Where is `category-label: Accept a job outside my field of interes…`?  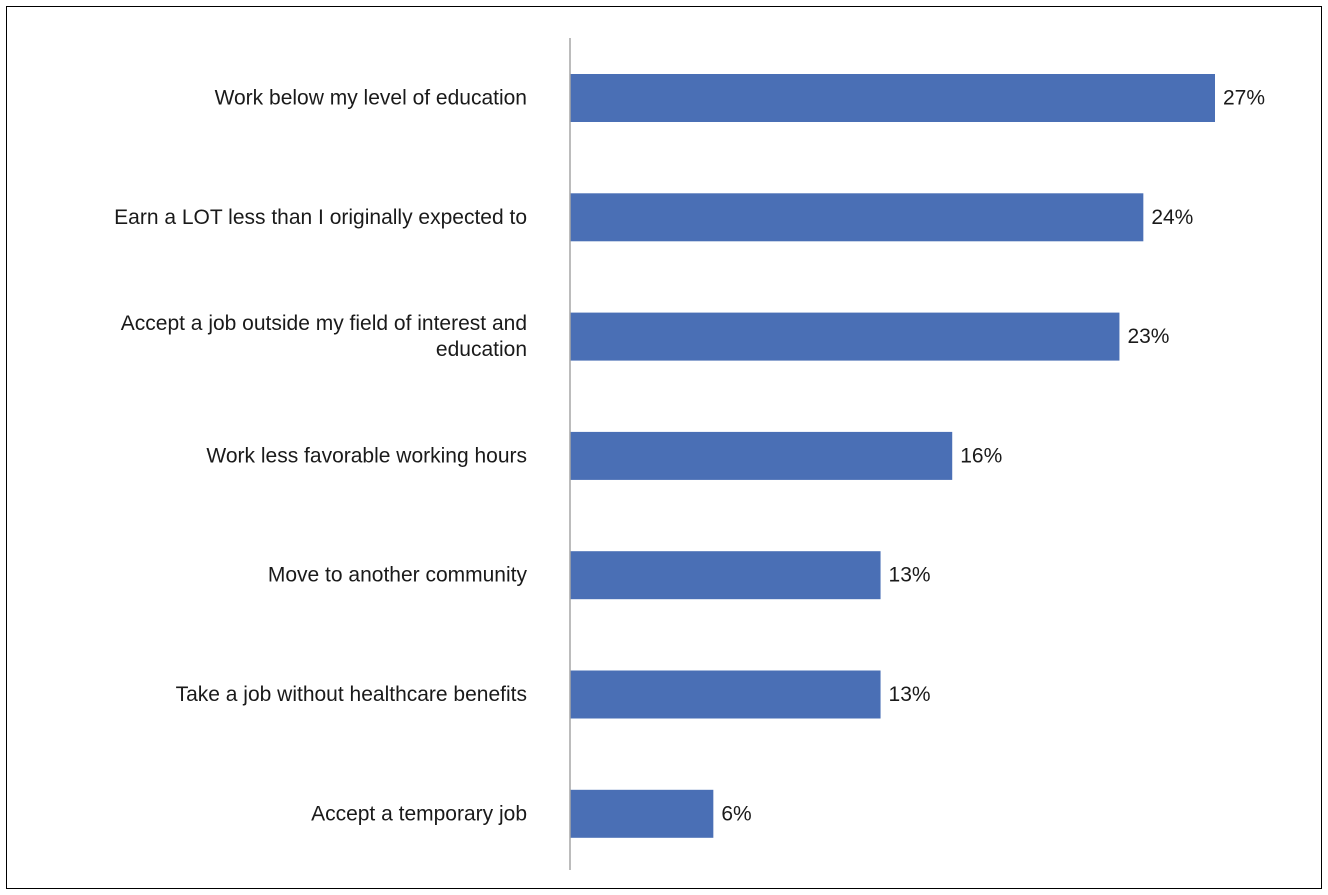 category-label: Accept a job outside my field of interes… is located at coordinates (324, 323).